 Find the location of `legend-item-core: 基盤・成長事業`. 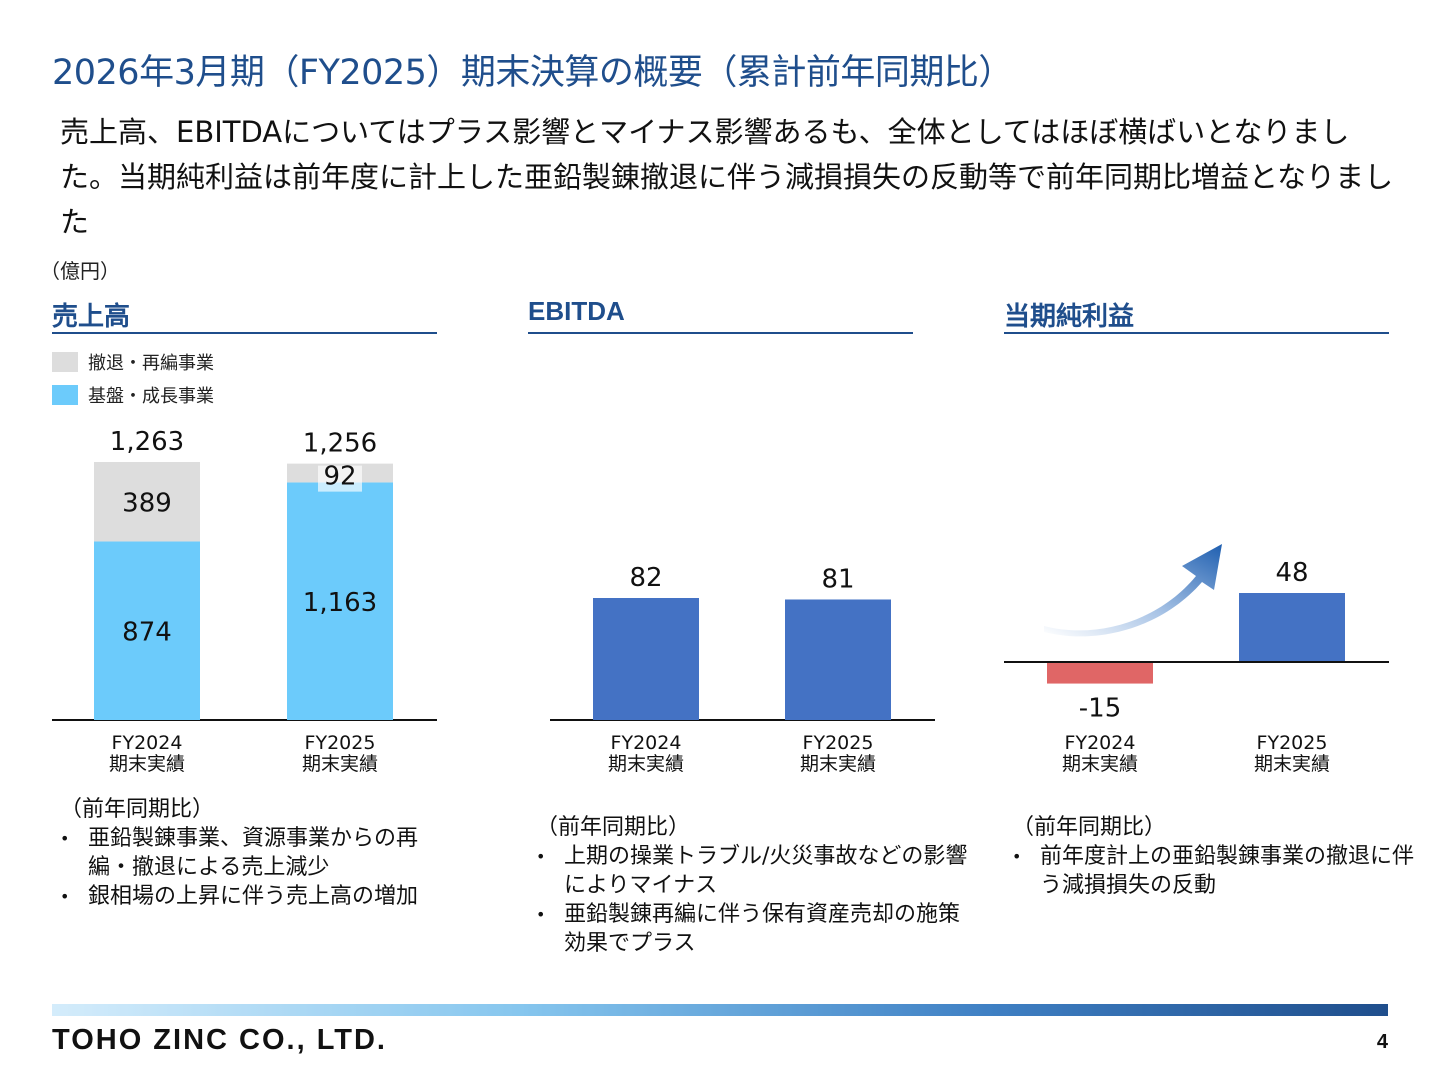

legend-item-core: 基盤・成長事業 is located at coordinates (133, 395).